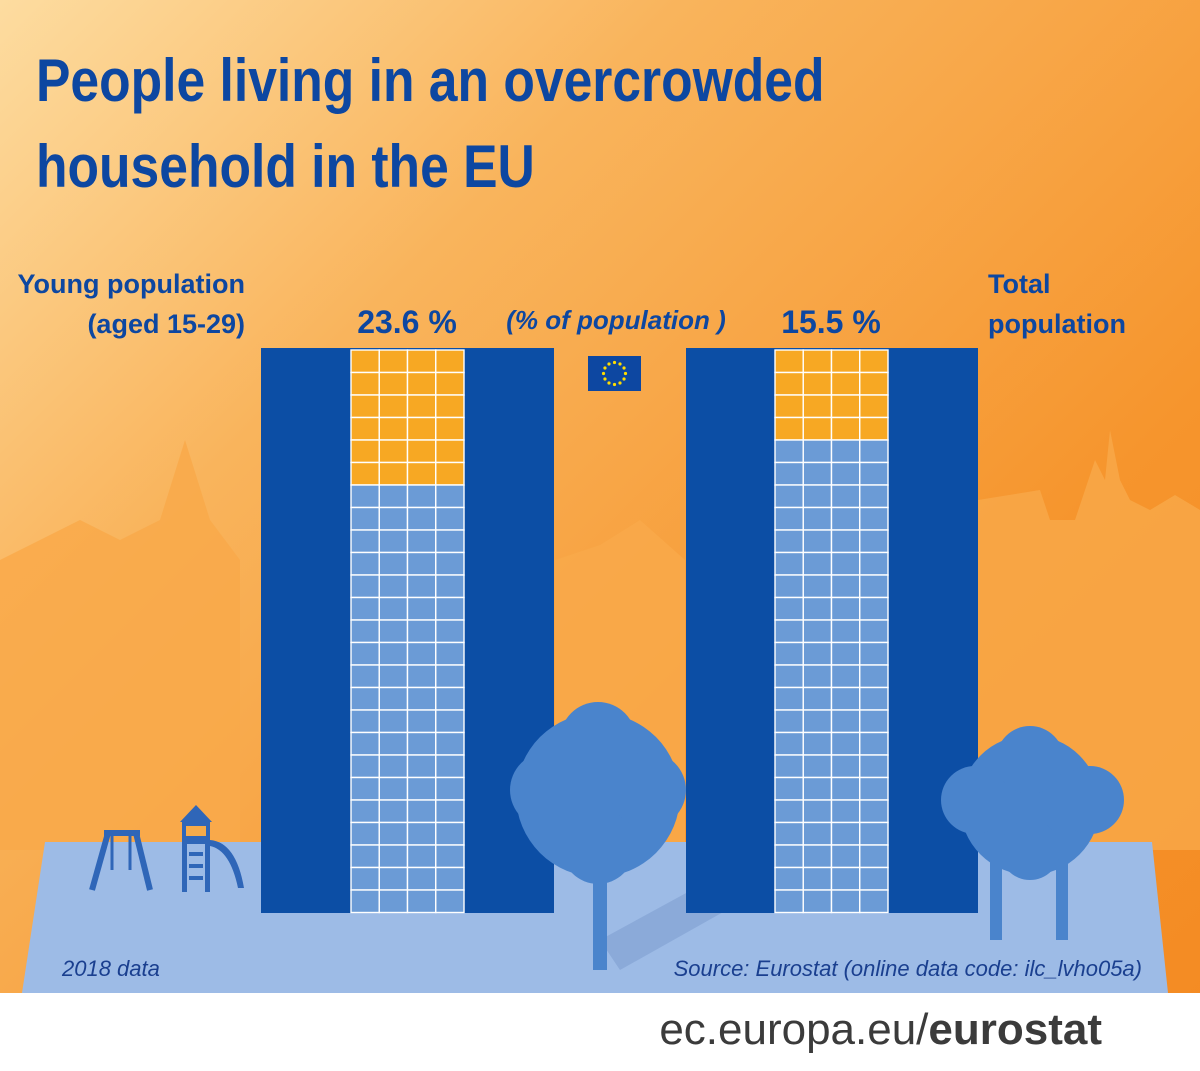 The height and width of the screenshot is (1071, 1200). What do you see at coordinates (1088, 304) in the screenshot?
I see `series-label-total: Total population` at bounding box center [1088, 304].